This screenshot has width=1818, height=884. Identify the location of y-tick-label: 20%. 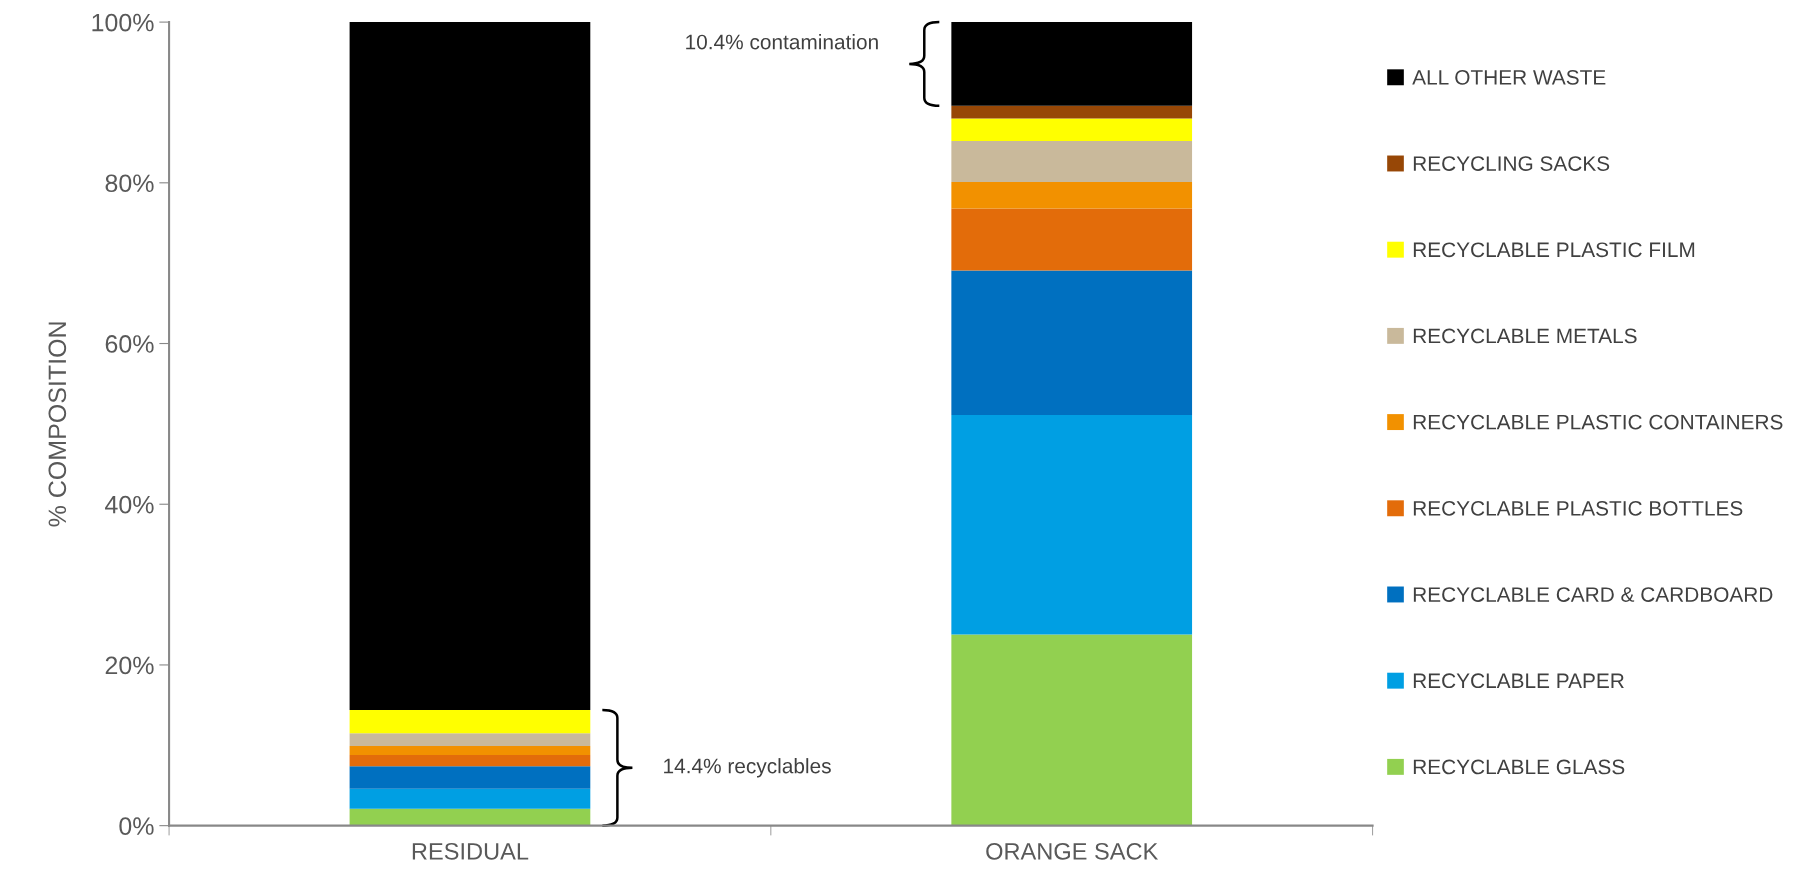
(129, 665).